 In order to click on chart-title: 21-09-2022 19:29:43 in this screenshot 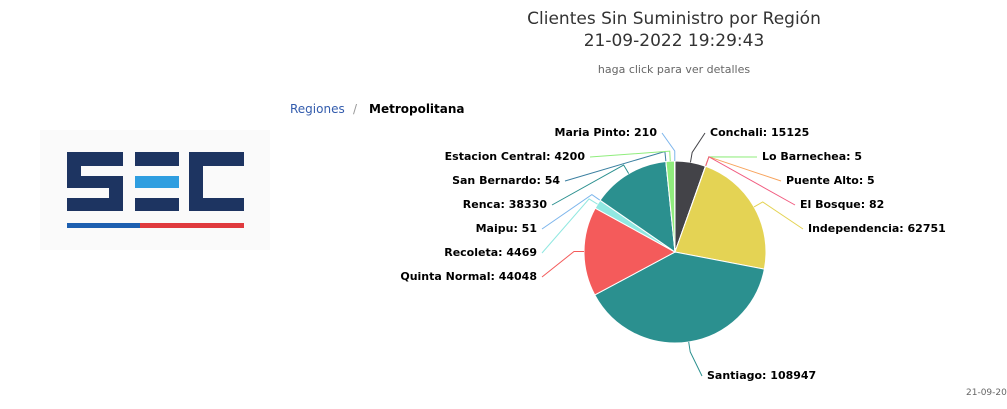, I will do `click(674, 41)`.